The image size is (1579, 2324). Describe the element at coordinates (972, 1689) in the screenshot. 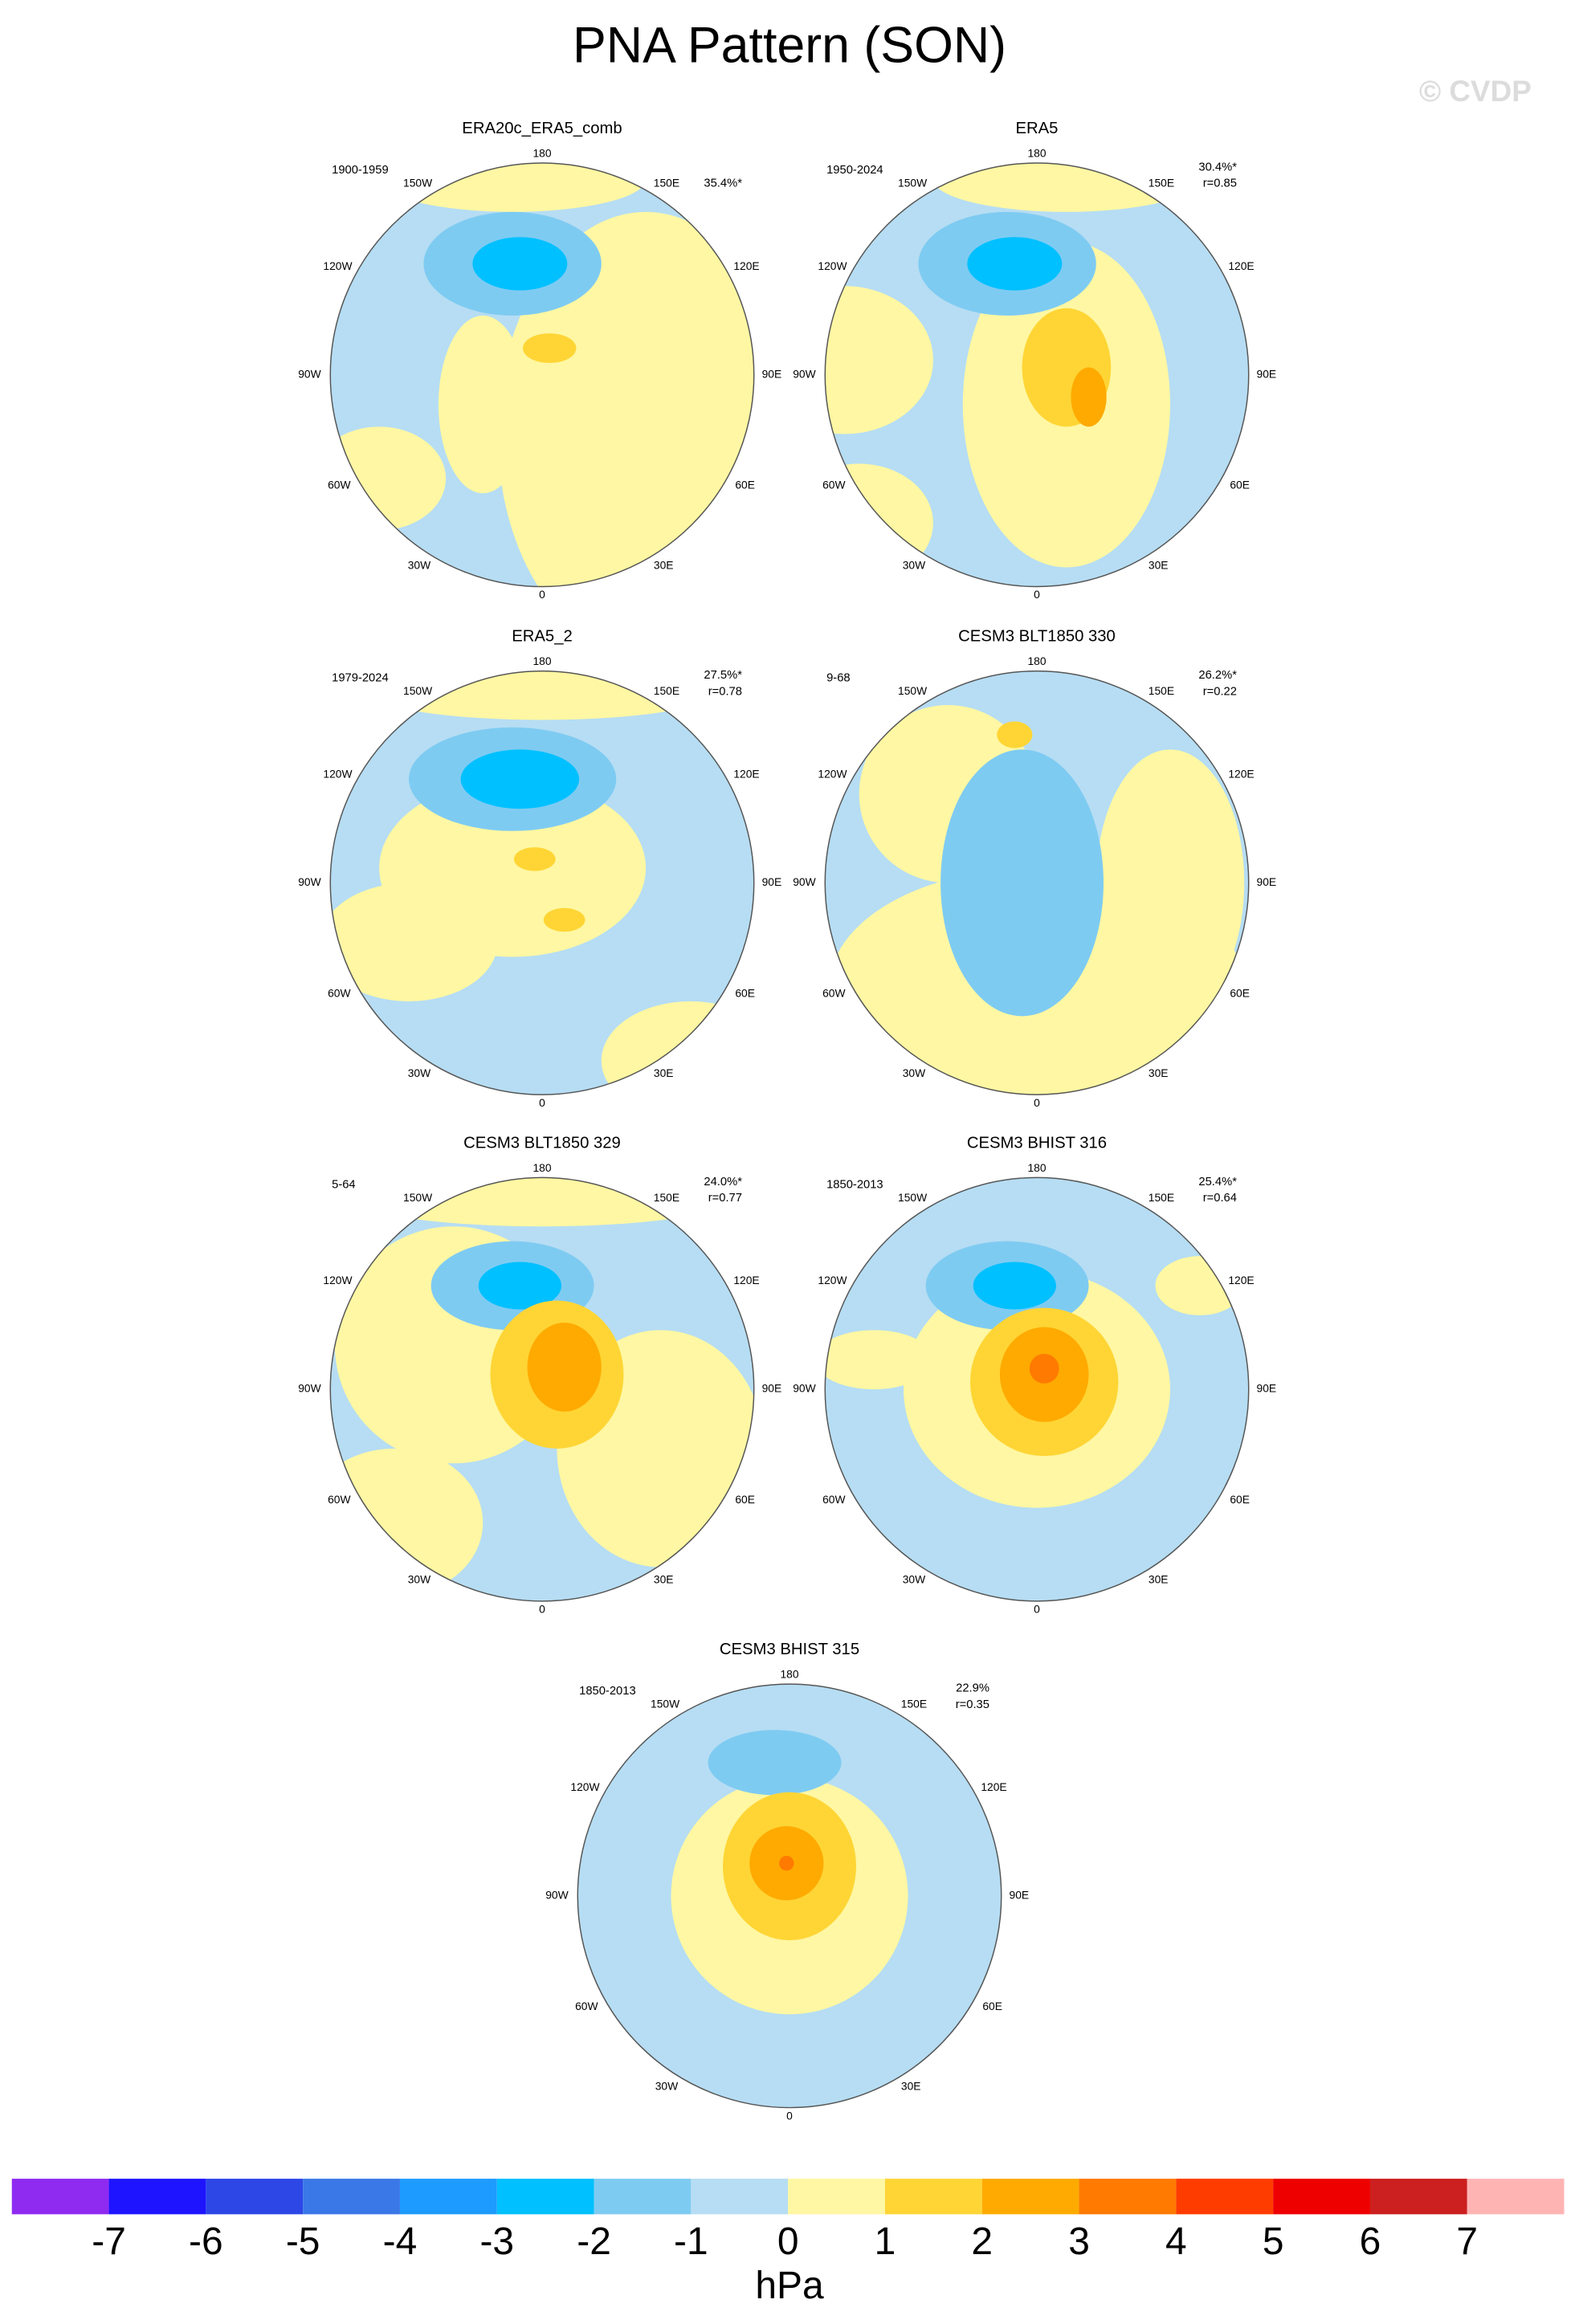

I see `variance: 22.9%` at that location.